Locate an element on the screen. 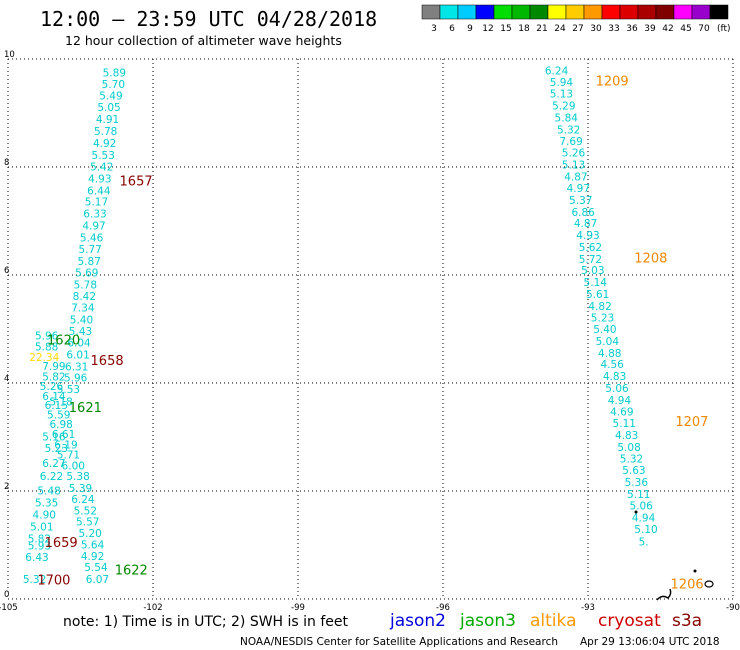 The width and height of the screenshot is (740, 650). y-tick-label: 0 is located at coordinates (6, 595).